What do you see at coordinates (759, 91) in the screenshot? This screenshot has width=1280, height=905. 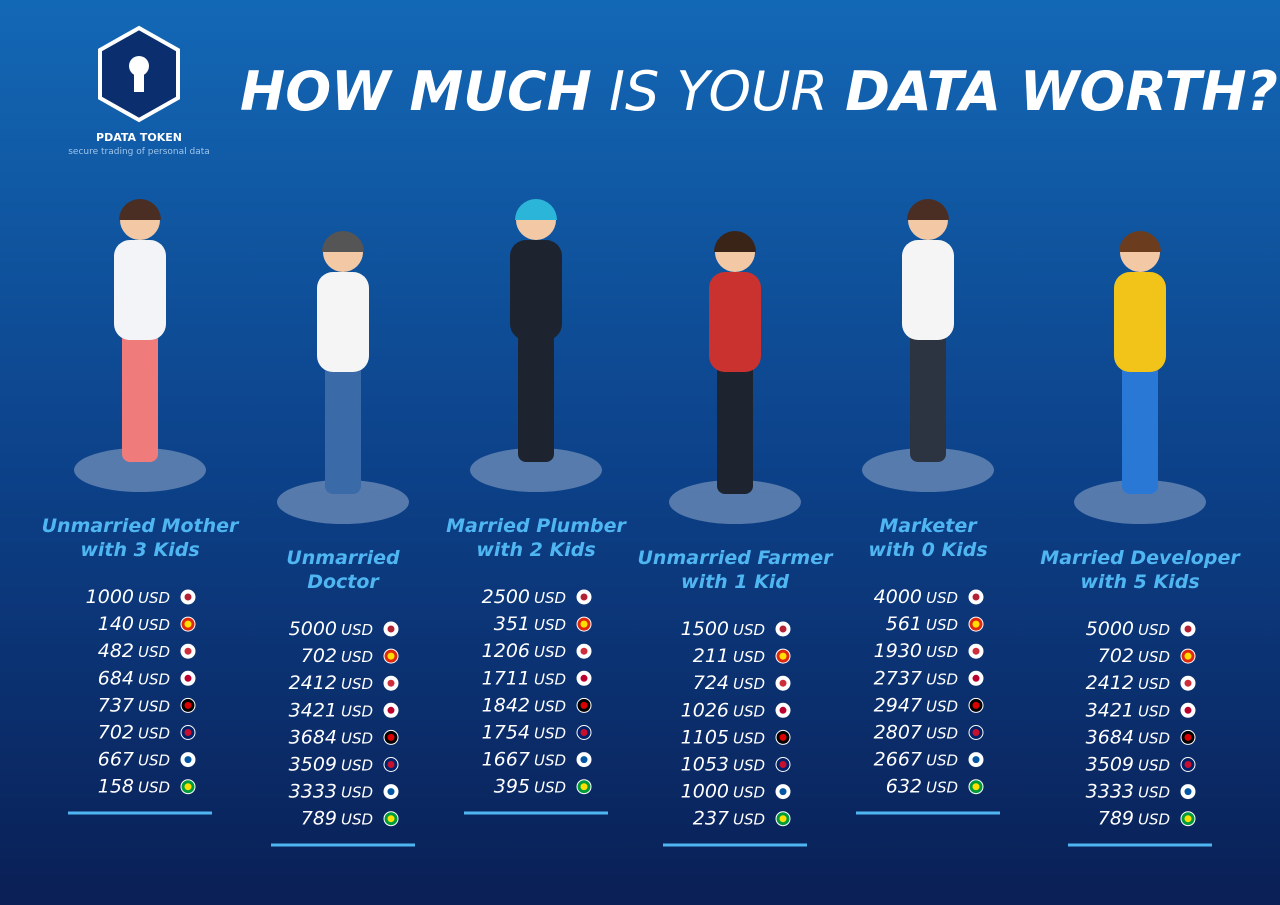 I see `title: HOW MUCH IS YOUR DATA WORTH?` at bounding box center [759, 91].